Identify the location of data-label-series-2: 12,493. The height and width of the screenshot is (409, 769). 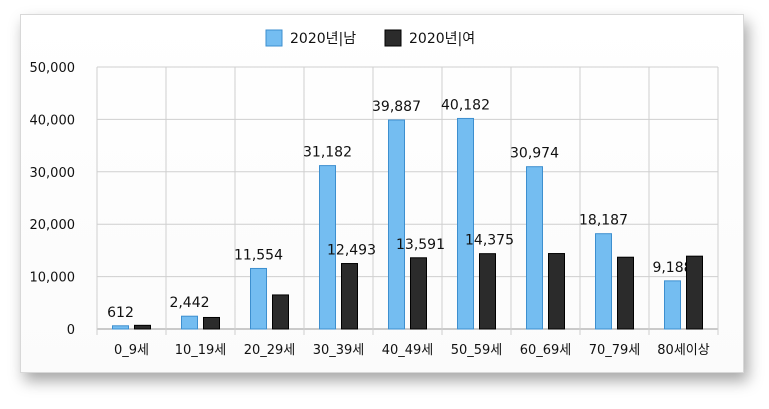
(351, 251).